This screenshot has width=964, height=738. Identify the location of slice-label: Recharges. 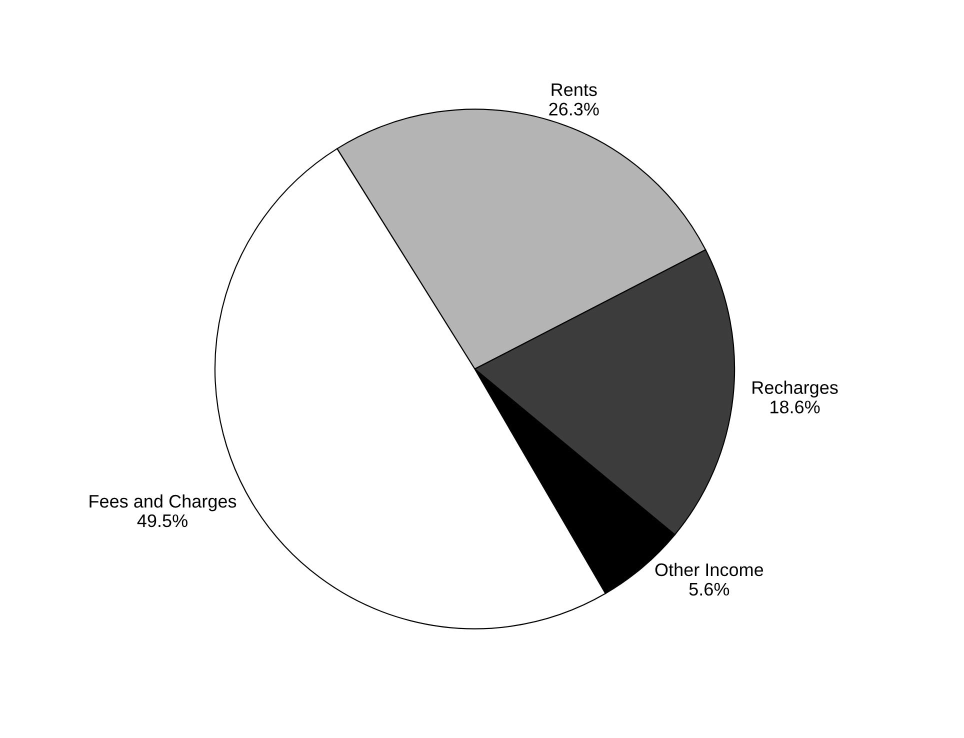
(795, 389).